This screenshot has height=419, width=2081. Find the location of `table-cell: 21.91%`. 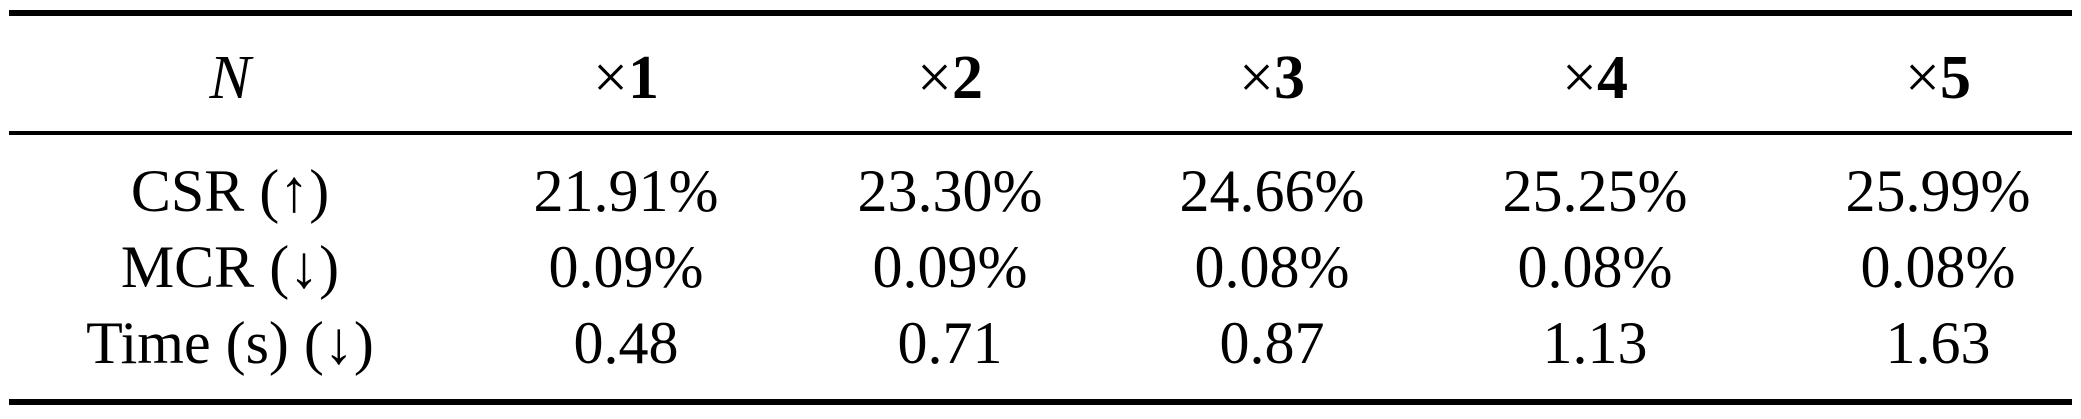

table-cell: 21.91% is located at coordinates (626, 191).